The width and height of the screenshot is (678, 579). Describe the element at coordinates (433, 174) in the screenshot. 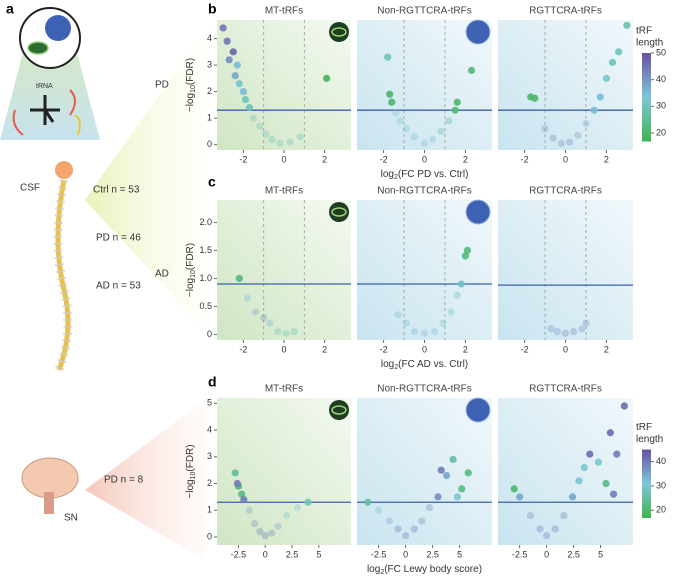

I see `axis-label-part: (FC PD vs. Ctrl)` at that location.